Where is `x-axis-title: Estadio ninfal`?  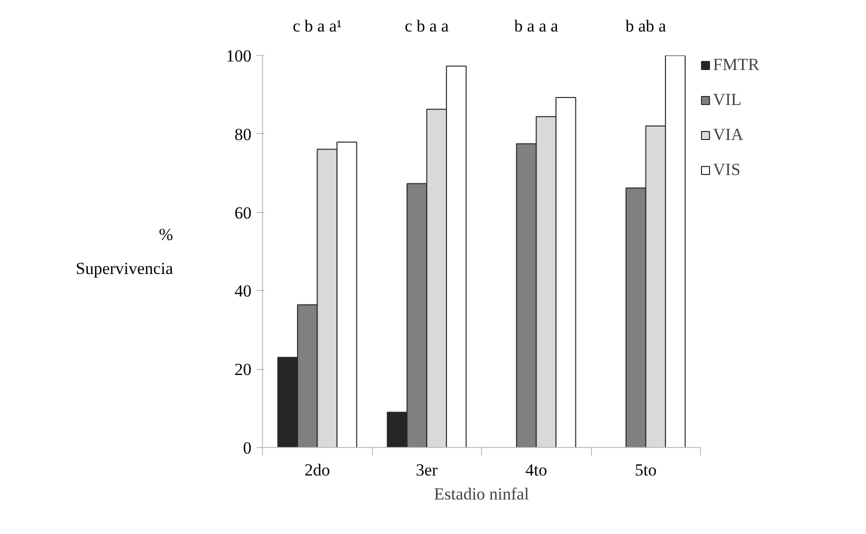
x-axis-title: Estadio ninfal is located at coordinates (482, 494).